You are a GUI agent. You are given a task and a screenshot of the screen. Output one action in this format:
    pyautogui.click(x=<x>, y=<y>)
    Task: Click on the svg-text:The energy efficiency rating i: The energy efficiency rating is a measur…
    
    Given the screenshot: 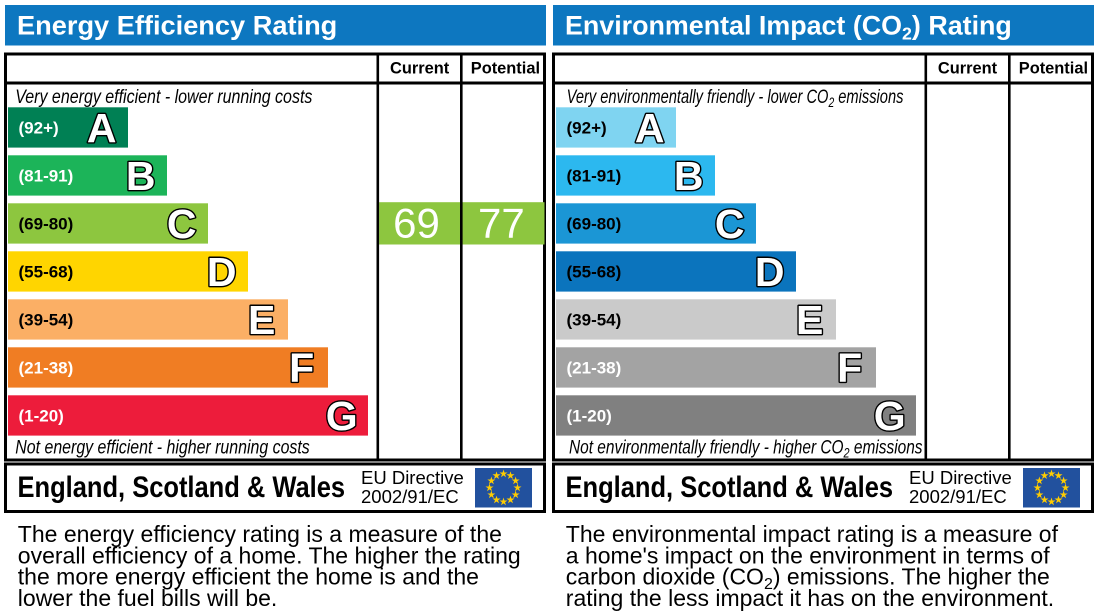 What is the action you would take?
    pyautogui.click(x=260, y=534)
    